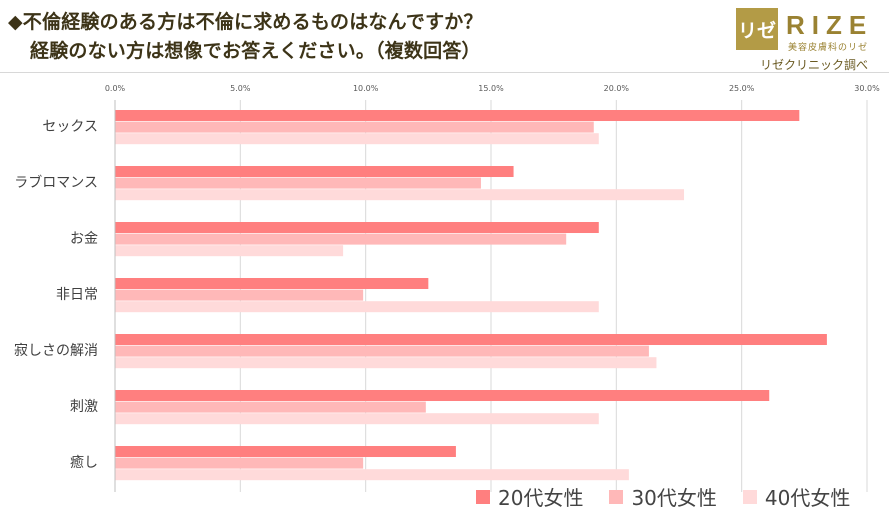 This screenshot has height=518, width=889. I want to click on legend-item-40s: 40代女性, so click(796, 496).